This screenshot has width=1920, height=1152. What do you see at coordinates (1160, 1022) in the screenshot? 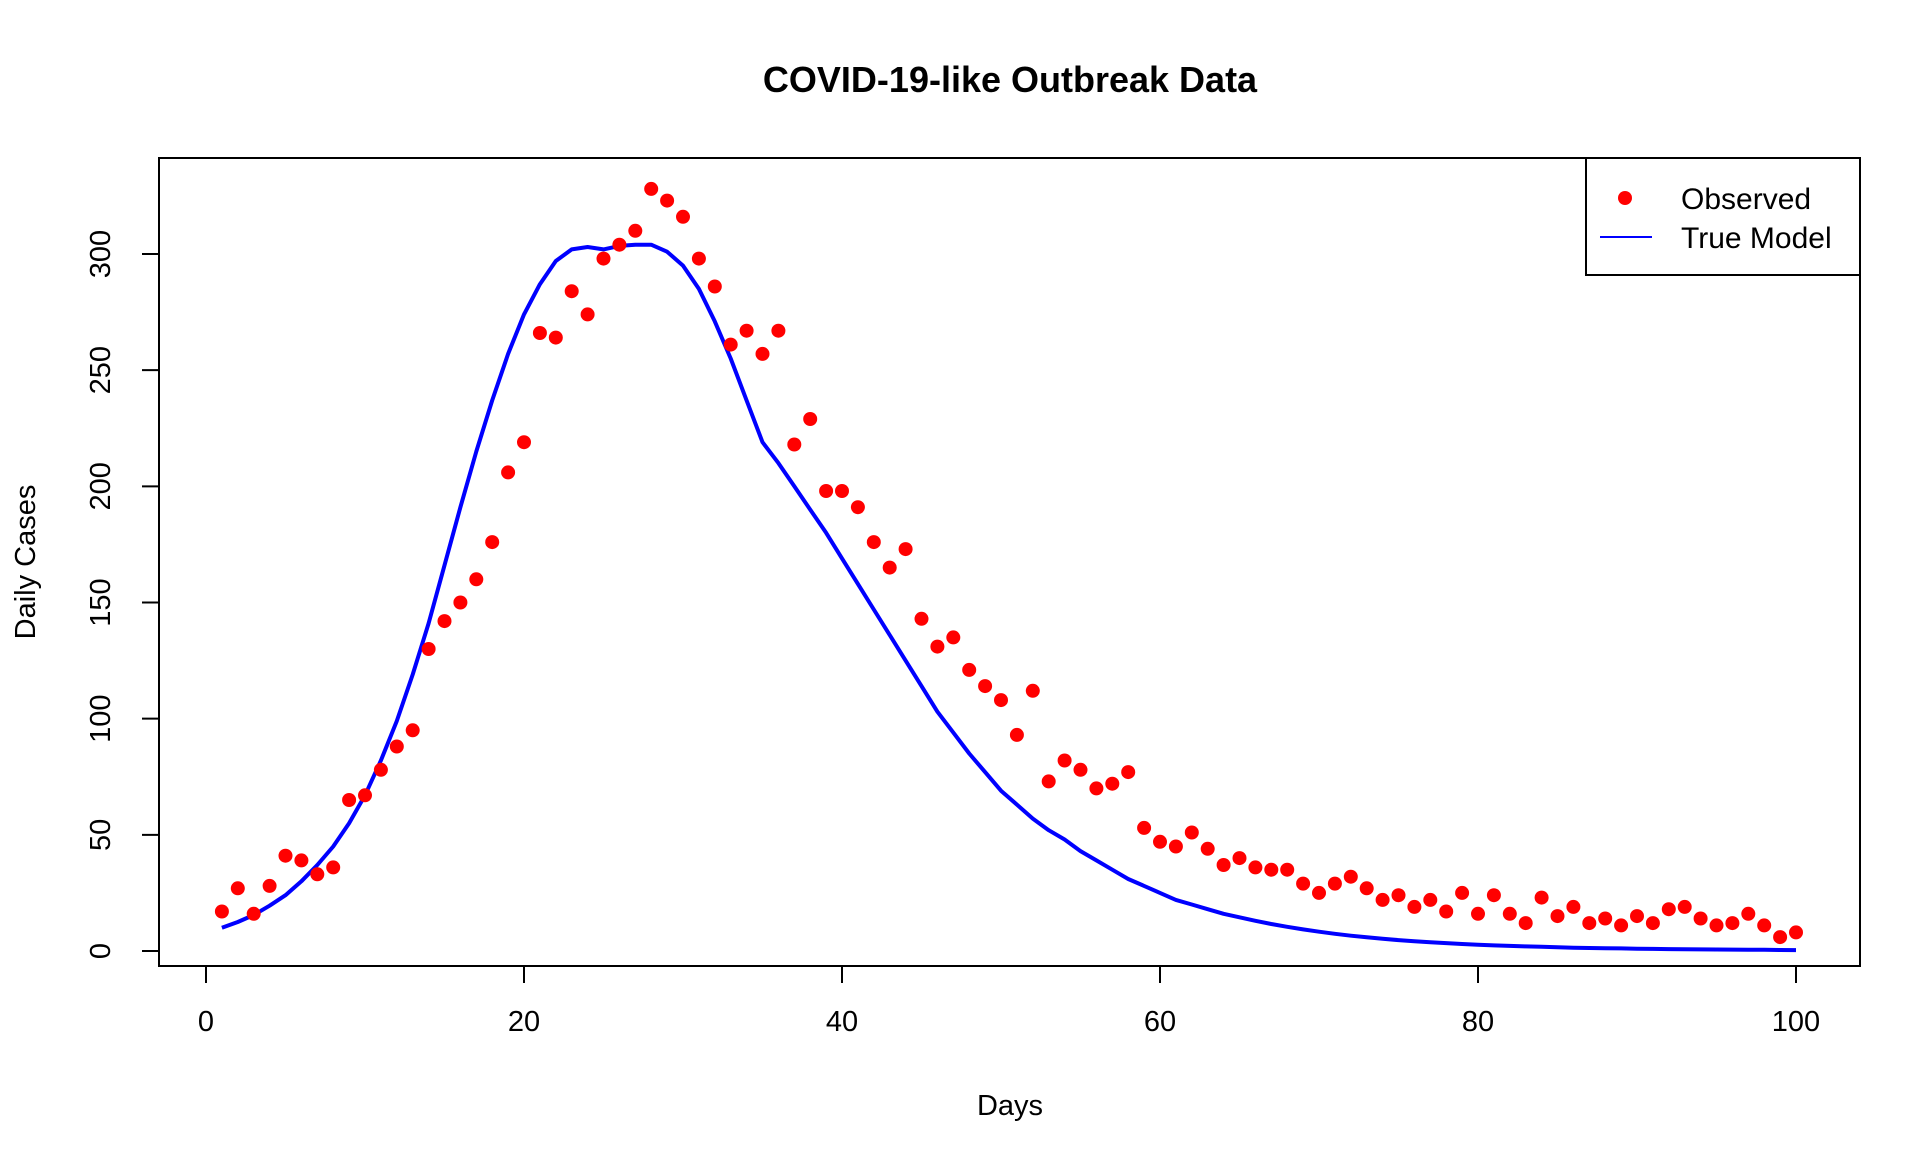
I see `x-tick-label: 60` at bounding box center [1160, 1022].